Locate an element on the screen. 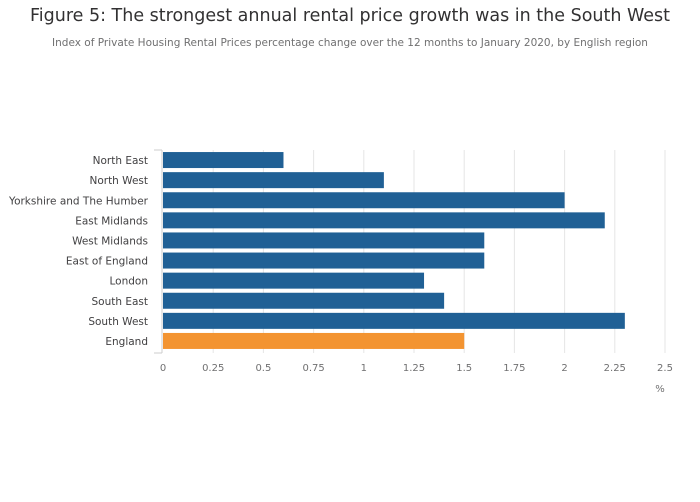 Image resolution: width=700 pixels, height=502 pixels. bar-yorkshire-and-the-humber is located at coordinates (364, 200).